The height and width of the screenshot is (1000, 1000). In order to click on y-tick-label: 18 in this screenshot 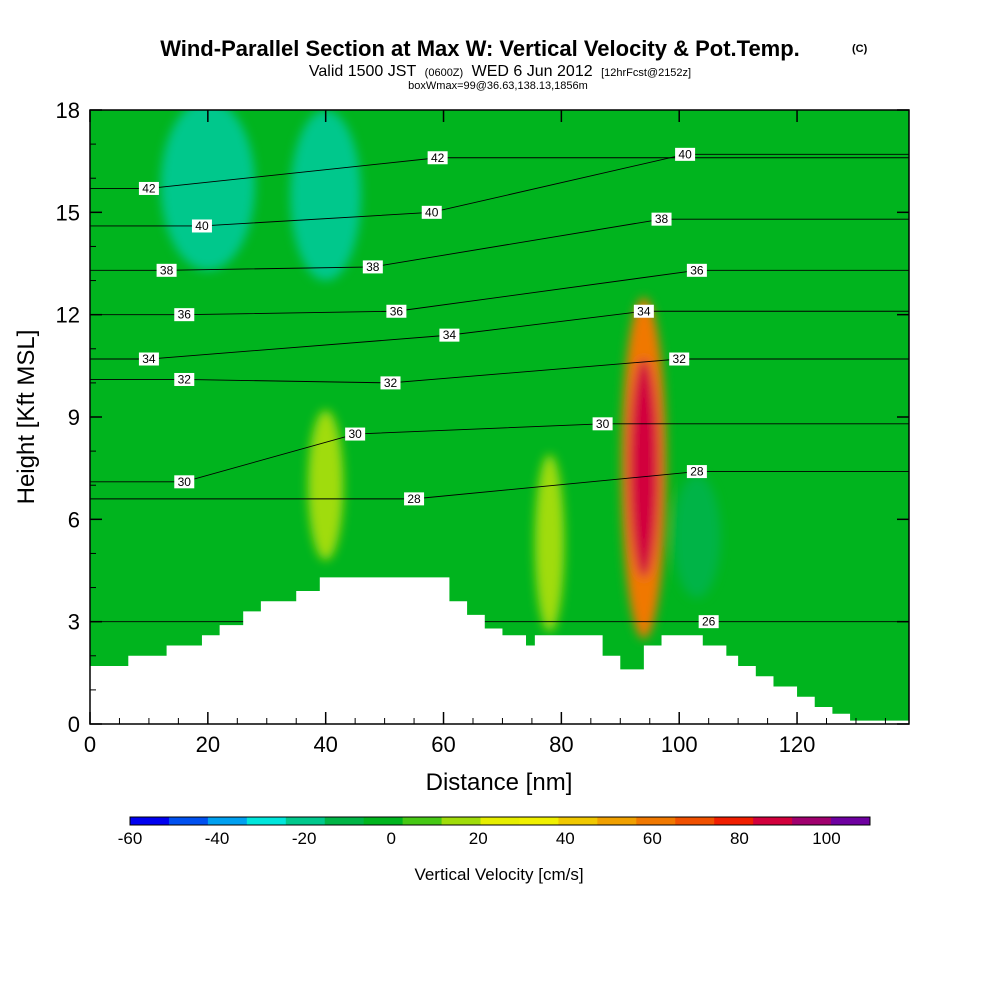, I will do `click(68, 110)`.